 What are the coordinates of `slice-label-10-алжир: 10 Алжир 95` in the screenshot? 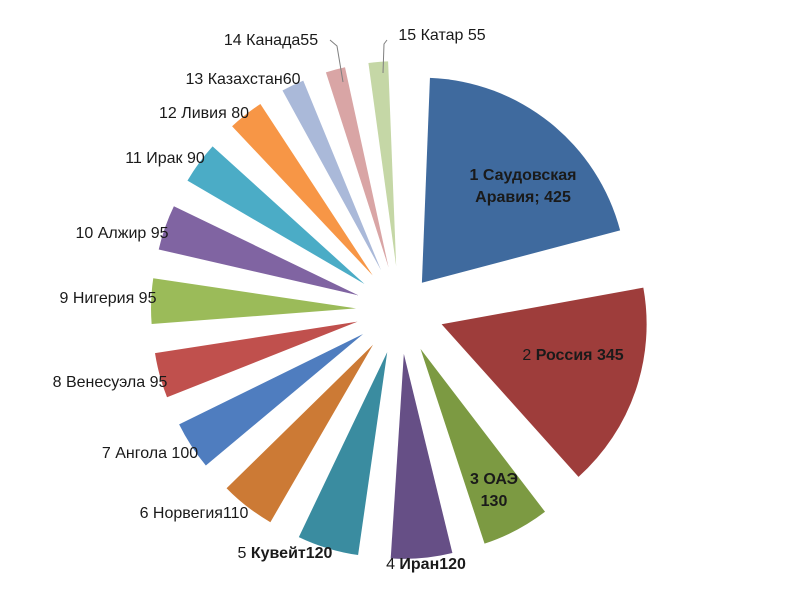 It's located at (121, 233).